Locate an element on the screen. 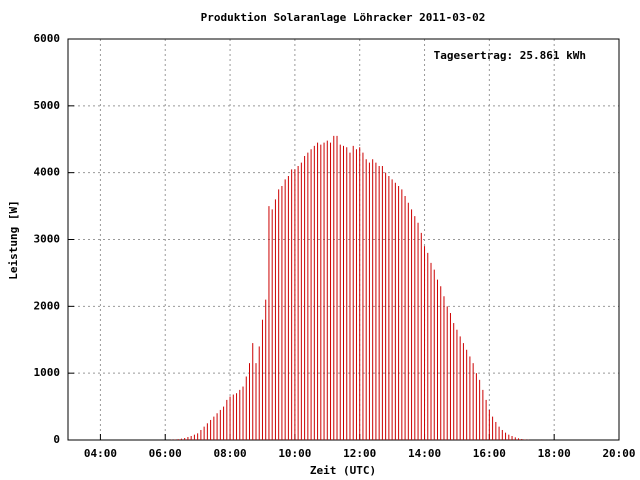 This screenshot has height=480, width=640. x-tick-label: 18:00 is located at coordinates (554, 453).